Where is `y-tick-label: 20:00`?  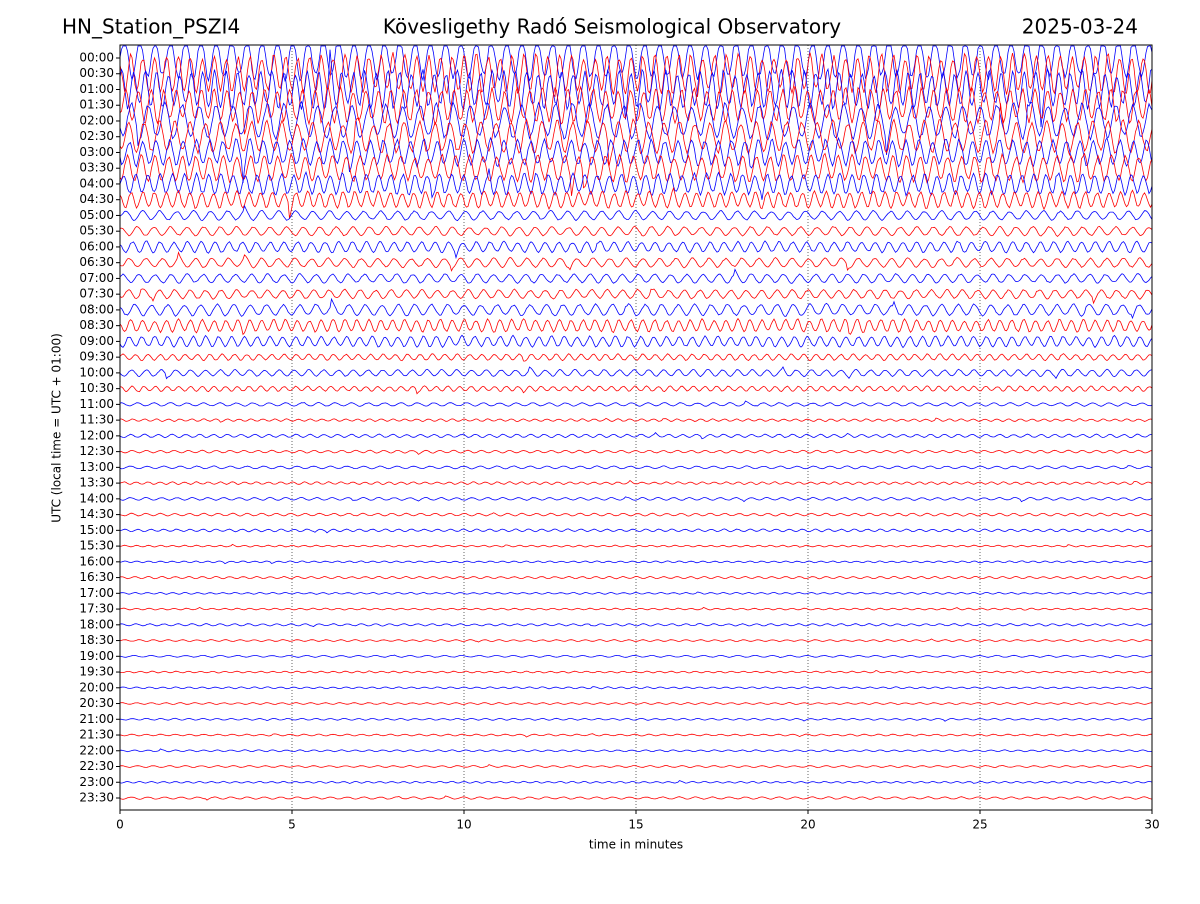
y-tick-label: 20:00 is located at coordinates (96, 687).